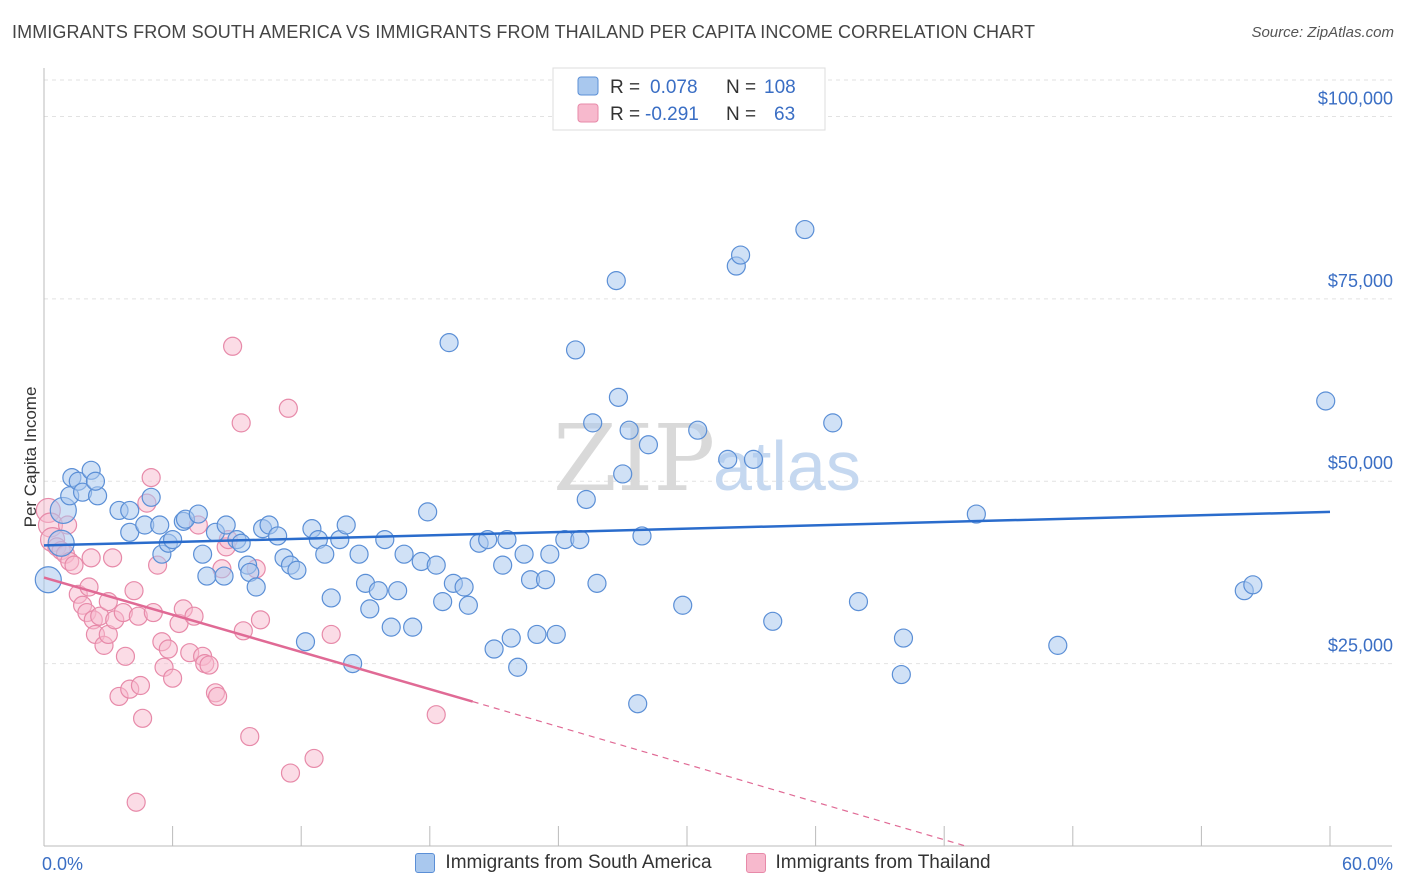 The width and height of the screenshot is (1406, 892). Describe the element at coordinates (741, 114) in the screenshot. I see `legend-n-label-2: N =` at that location.